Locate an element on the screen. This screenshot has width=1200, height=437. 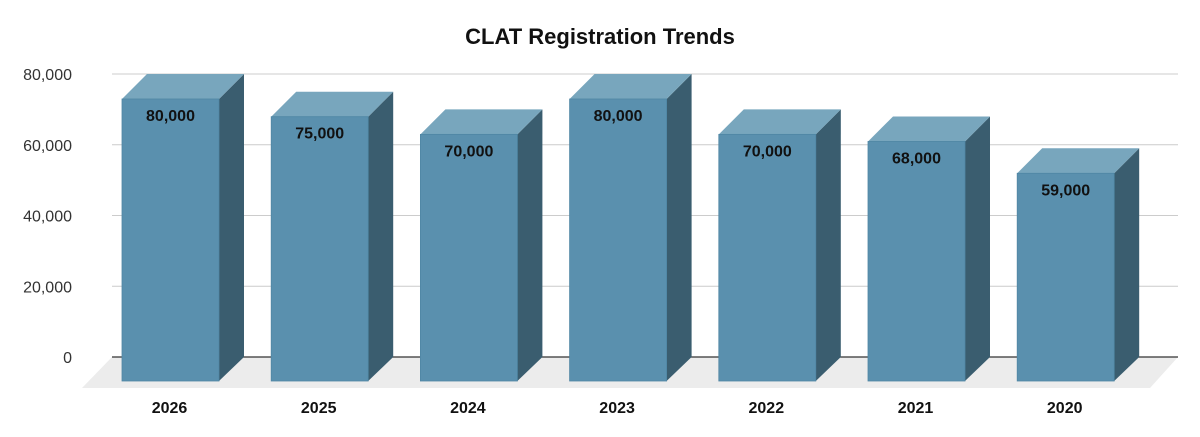
chart-title: CLAT Registration Trends is located at coordinates (600, 36).